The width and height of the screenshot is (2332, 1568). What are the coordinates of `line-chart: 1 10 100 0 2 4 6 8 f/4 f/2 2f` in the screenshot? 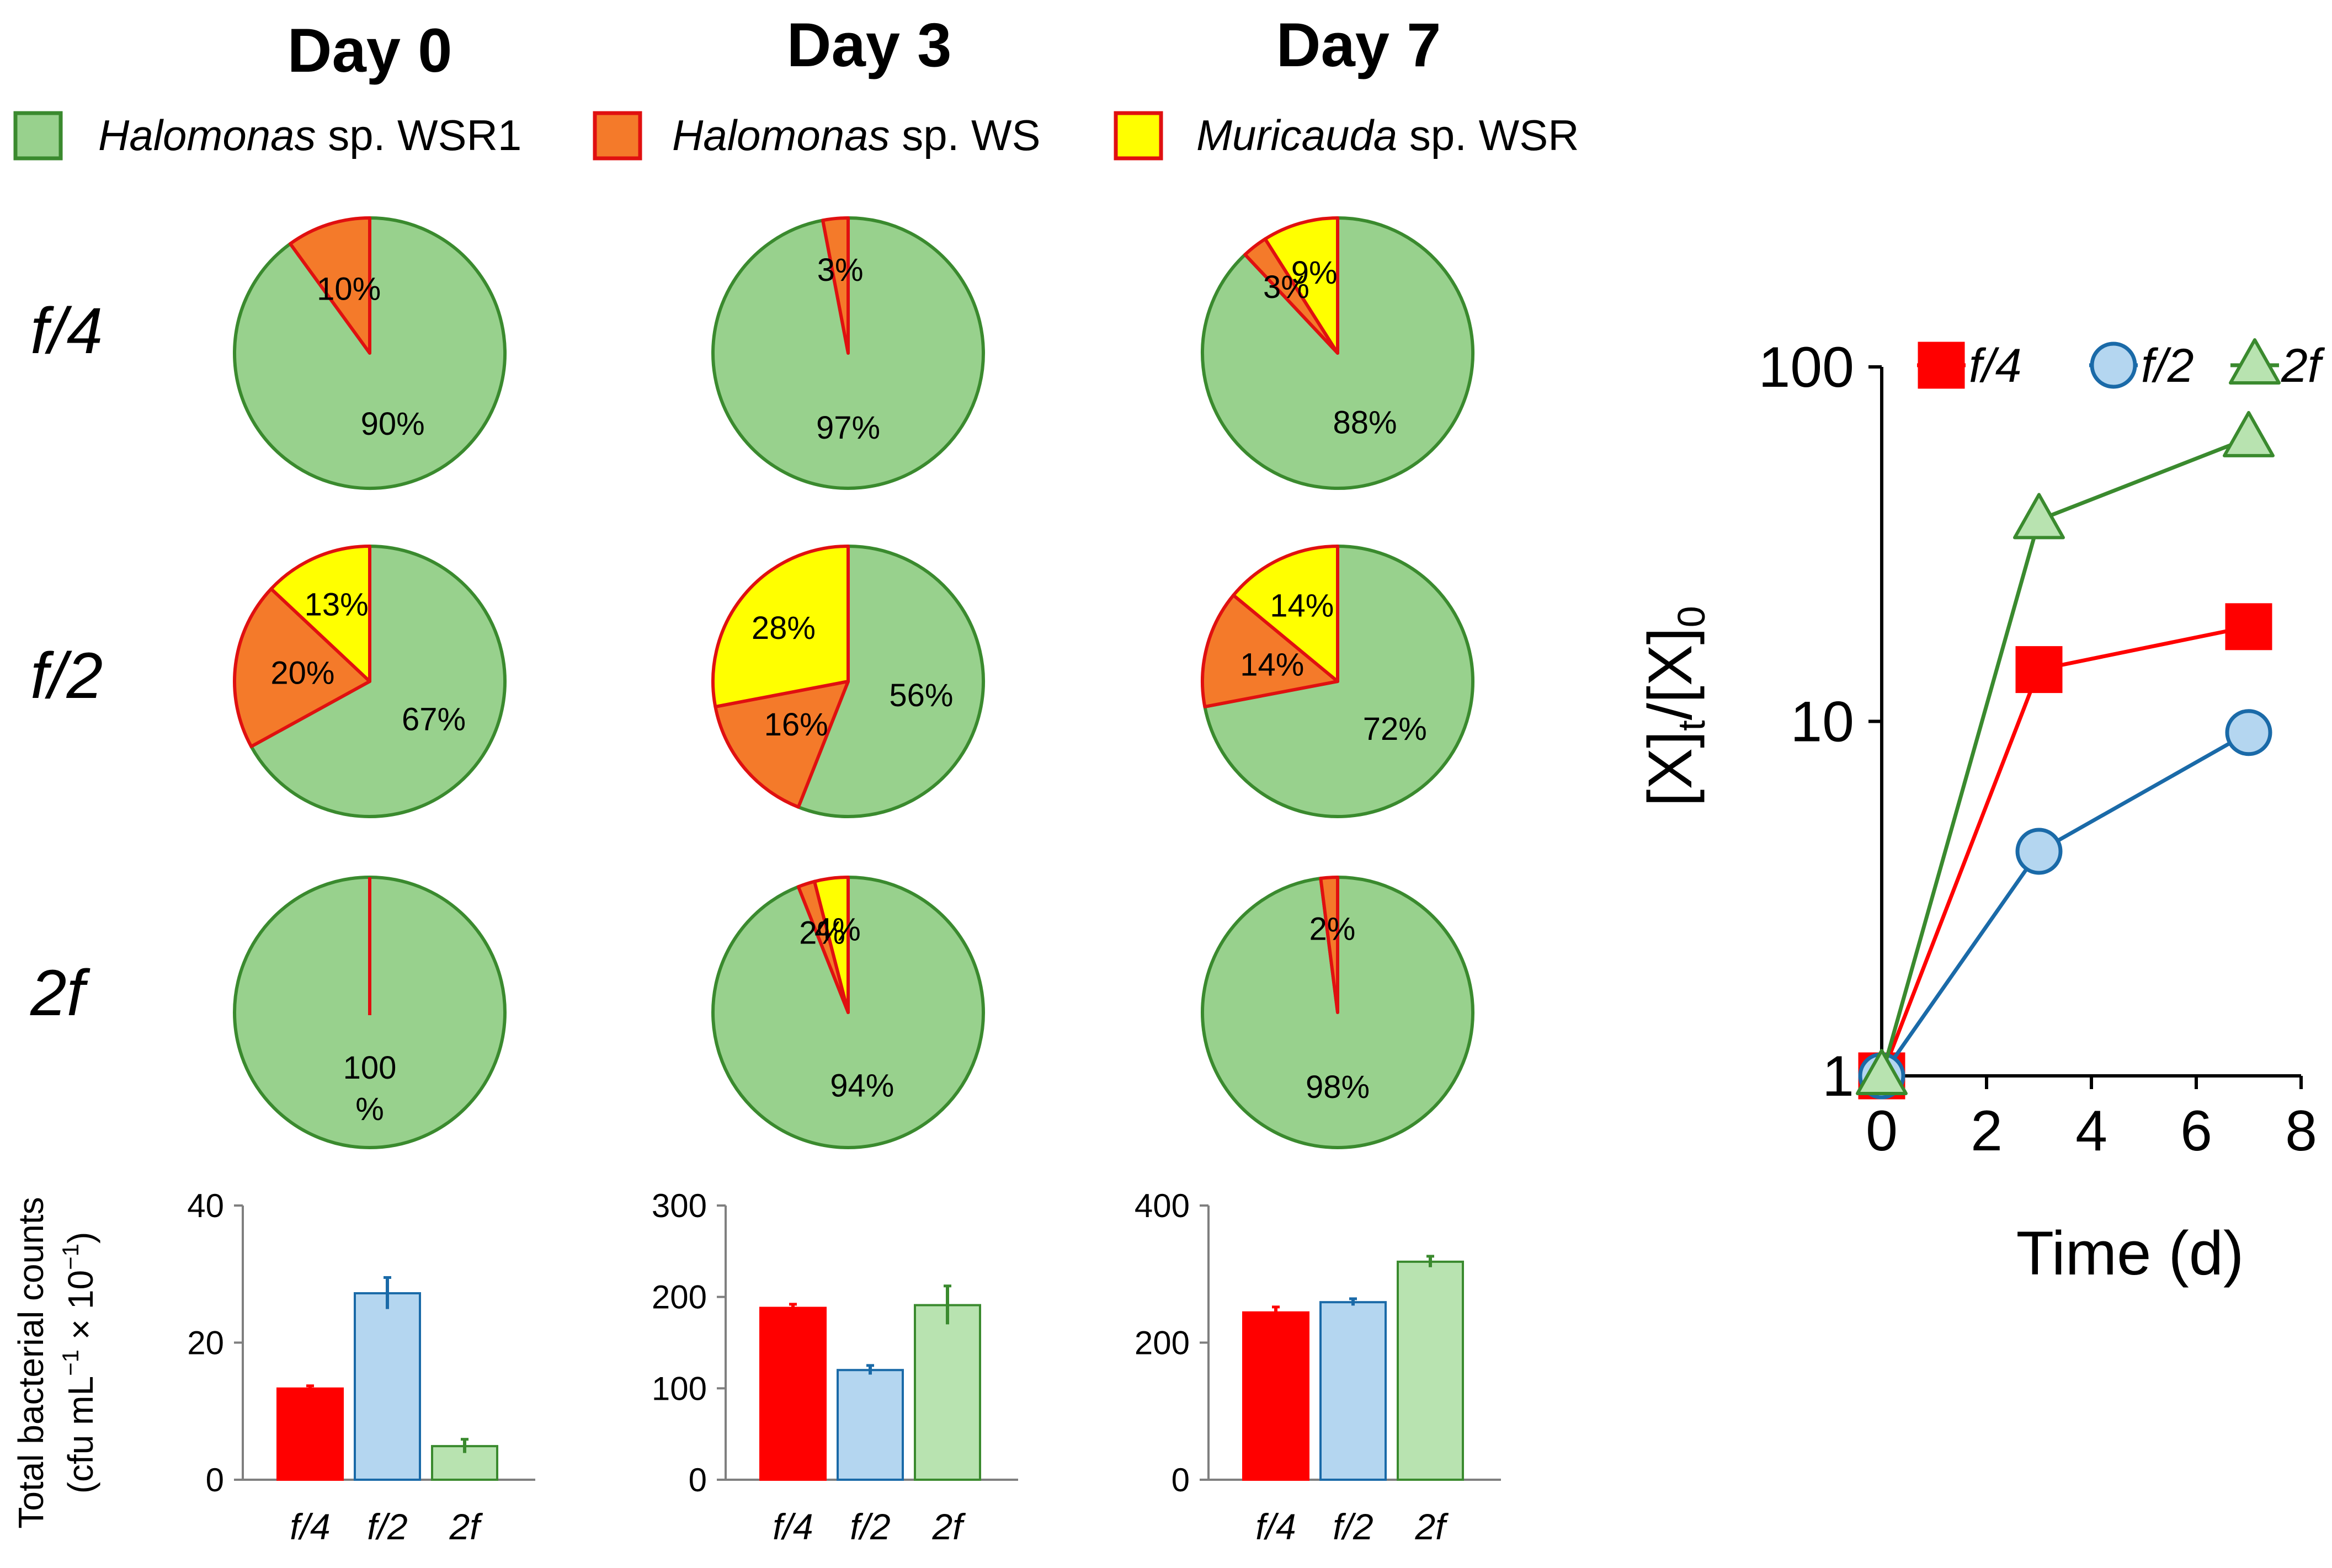 It's located at (2042, 749).